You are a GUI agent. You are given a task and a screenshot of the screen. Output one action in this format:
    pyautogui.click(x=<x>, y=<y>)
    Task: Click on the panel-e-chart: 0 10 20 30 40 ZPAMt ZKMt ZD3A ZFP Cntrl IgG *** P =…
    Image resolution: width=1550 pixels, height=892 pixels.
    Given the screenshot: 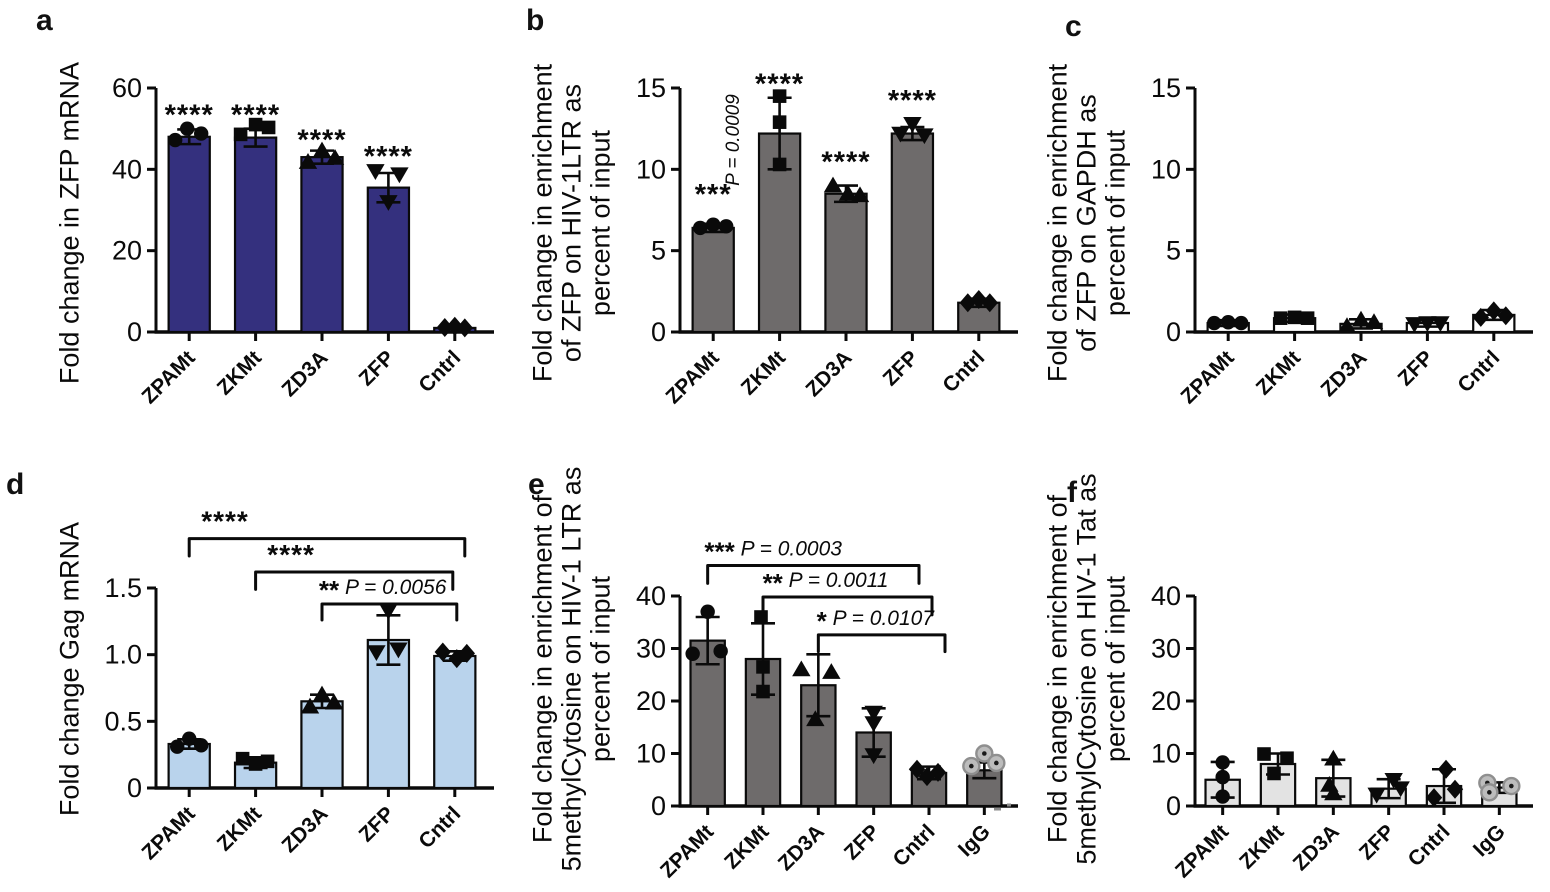 What is the action you would take?
    pyautogui.click(x=827, y=709)
    